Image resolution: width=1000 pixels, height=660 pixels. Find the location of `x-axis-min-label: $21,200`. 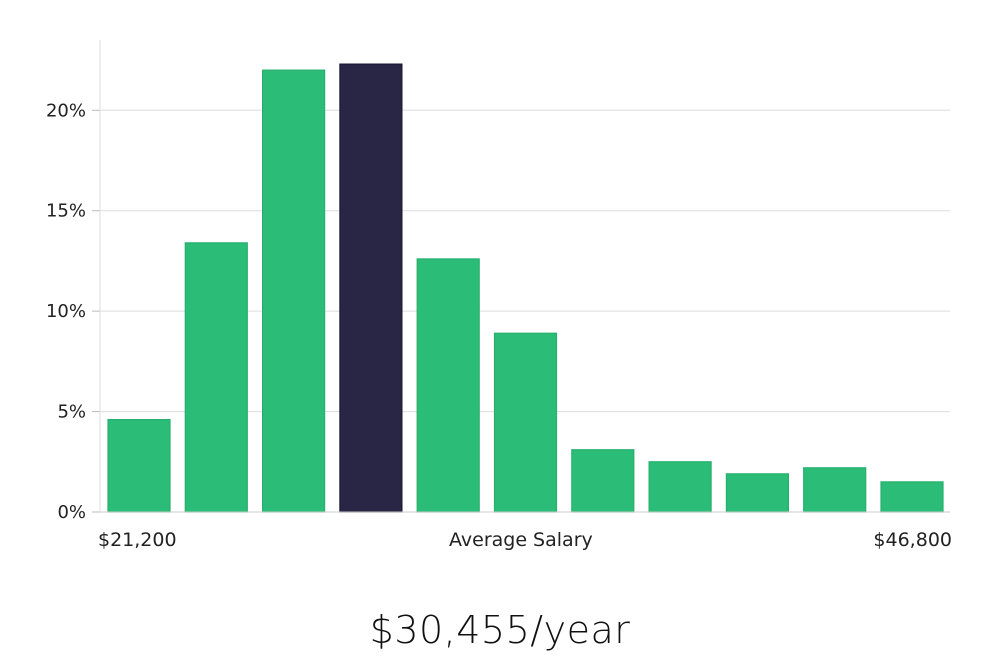

x-axis-min-label: $21,200 is located at coordinates (137, 540).